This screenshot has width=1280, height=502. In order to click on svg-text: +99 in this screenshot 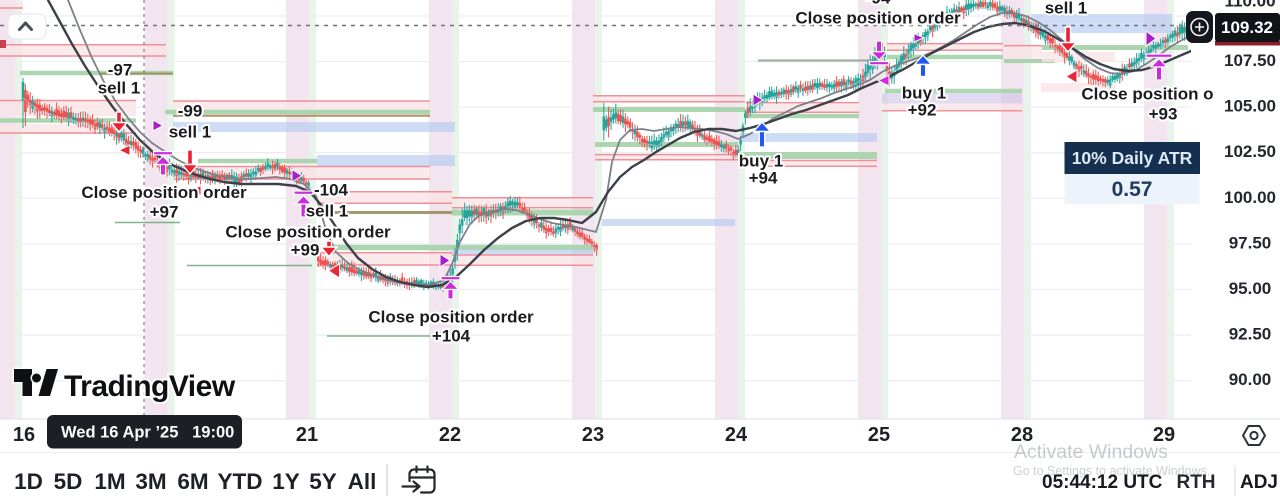, I will do `click(305, 249)`.